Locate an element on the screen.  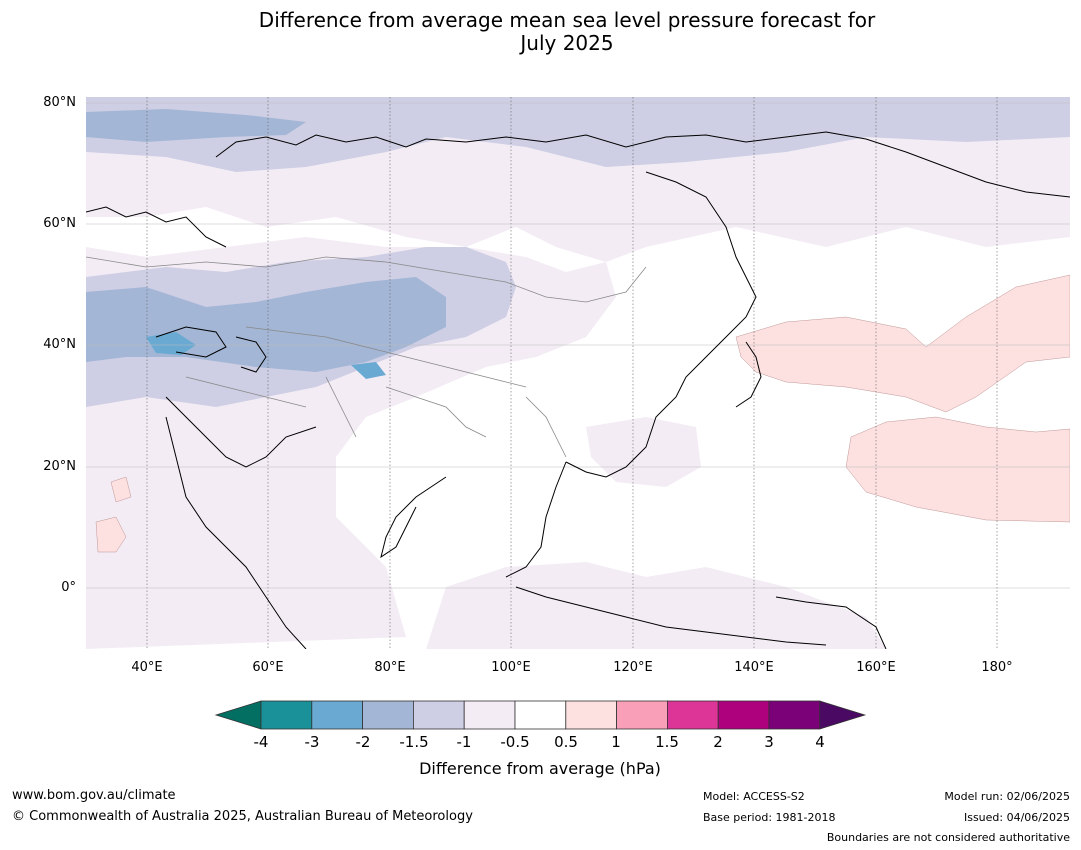
colorbar-label: Difference from average (hPa) is located at coordinates (540, 768).